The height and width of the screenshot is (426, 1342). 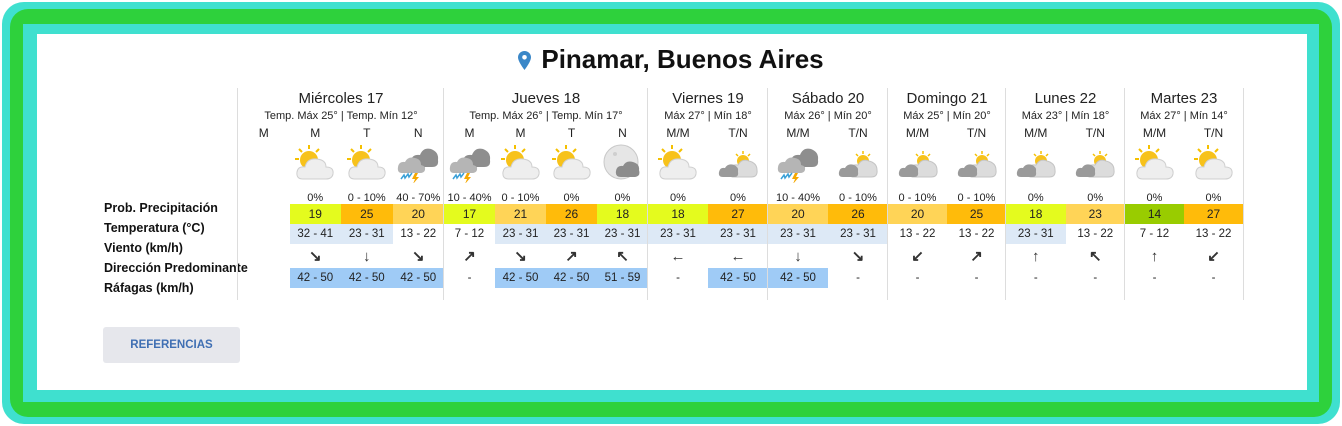 I want to click on wind-direction-arrow-icon: ↗, so click(x=976, y=256).